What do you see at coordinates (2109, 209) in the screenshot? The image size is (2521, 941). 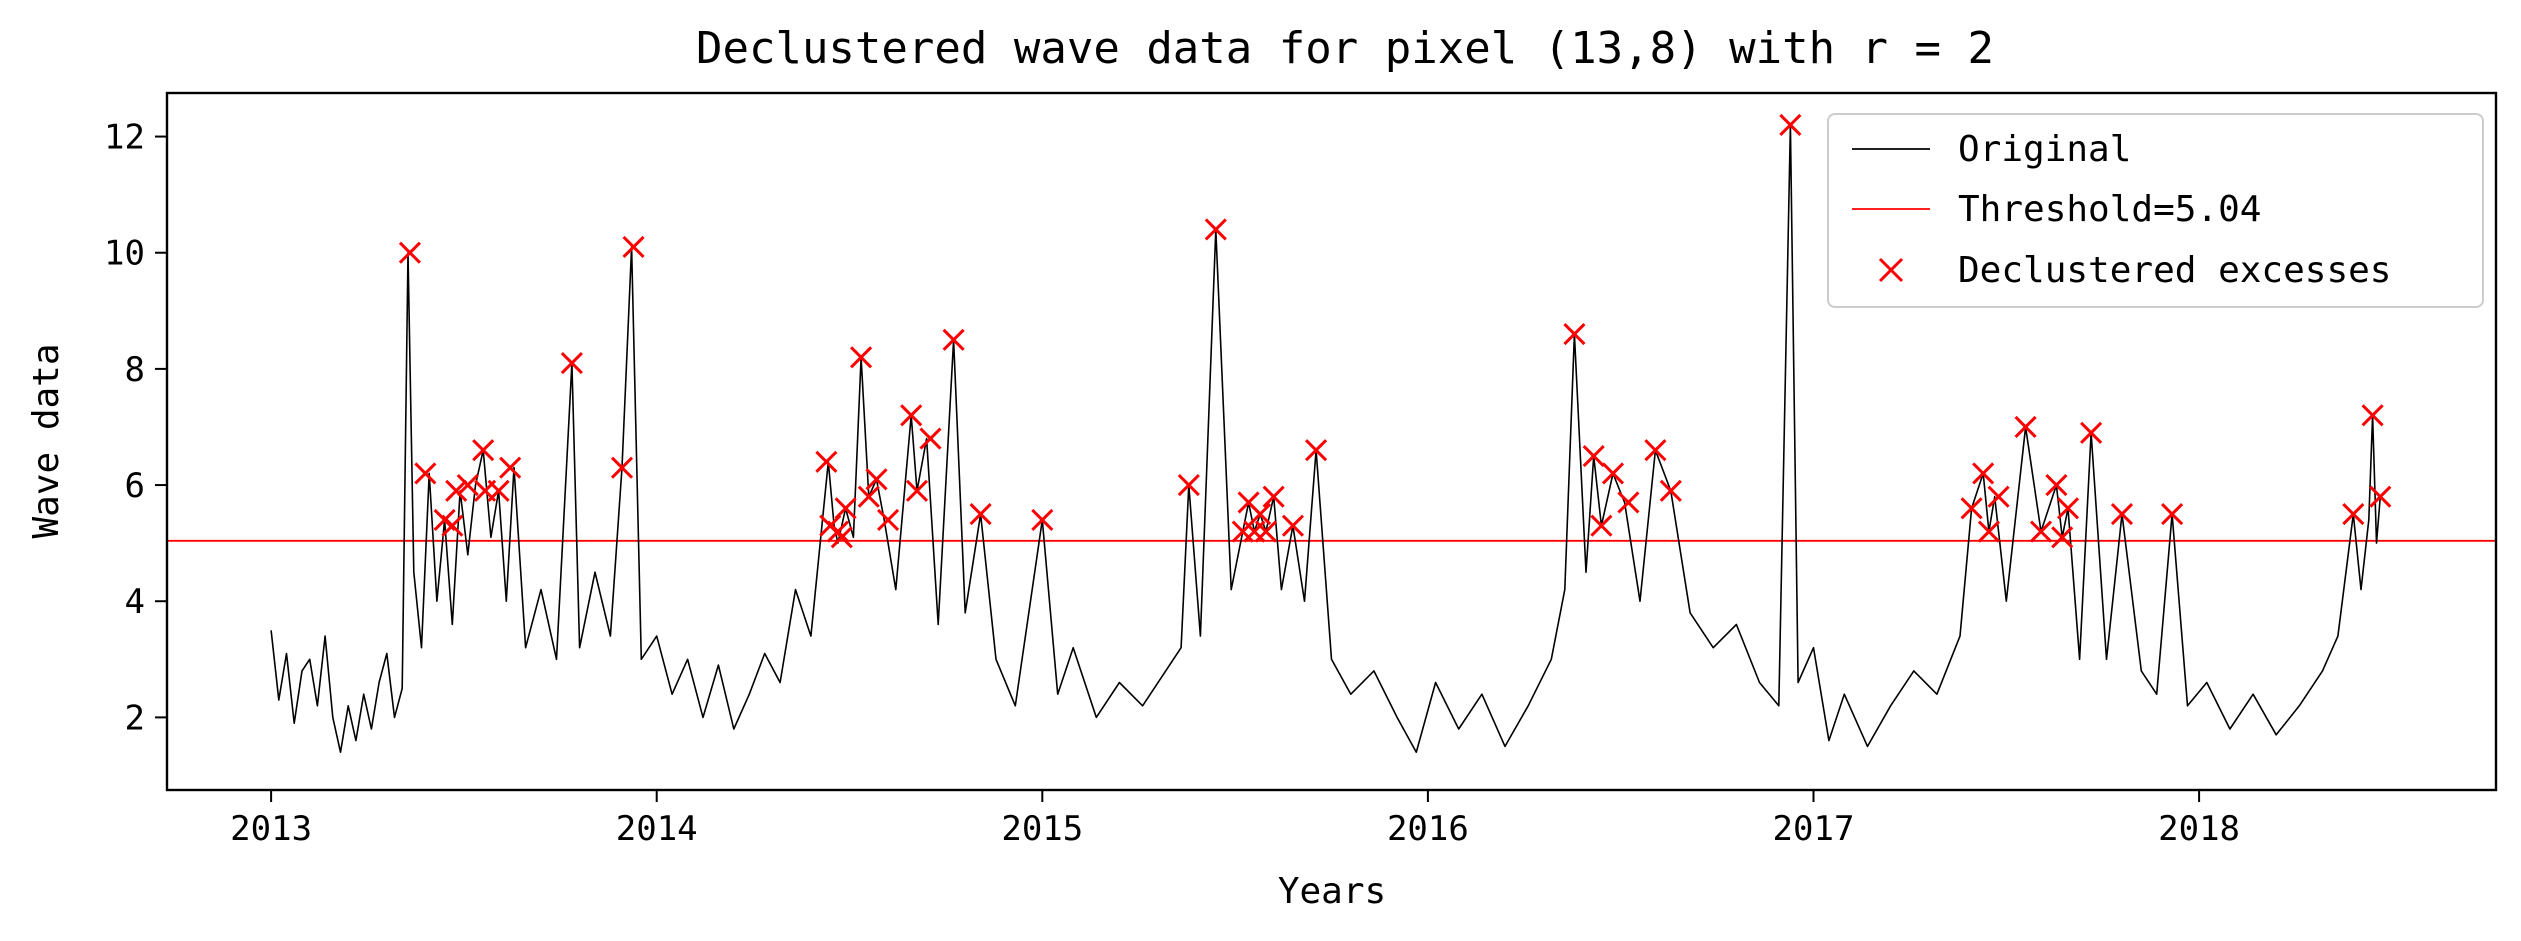 I see `legend-label-threshold: Threshold=5.04` at bounding box center [2109, 209].